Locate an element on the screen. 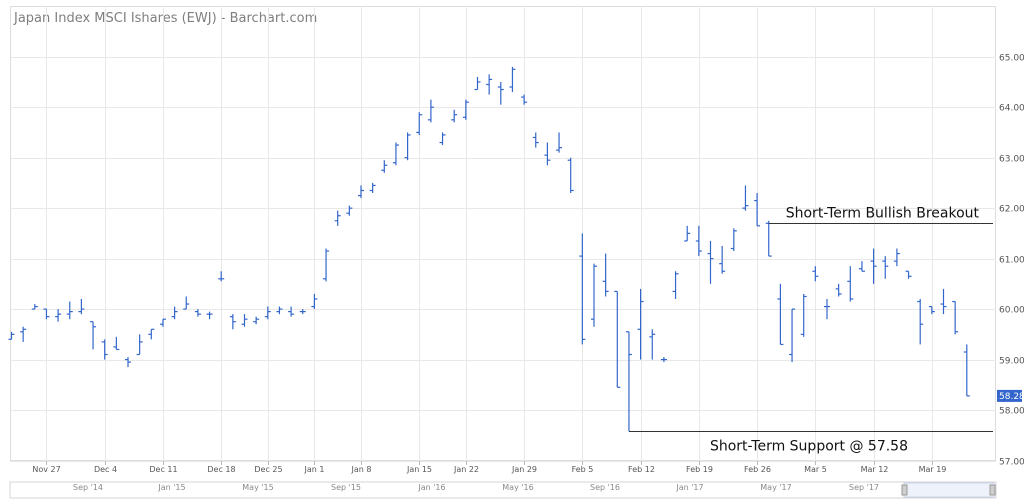  last-price-label: 58.28 is located at coordinates (1011, 397).